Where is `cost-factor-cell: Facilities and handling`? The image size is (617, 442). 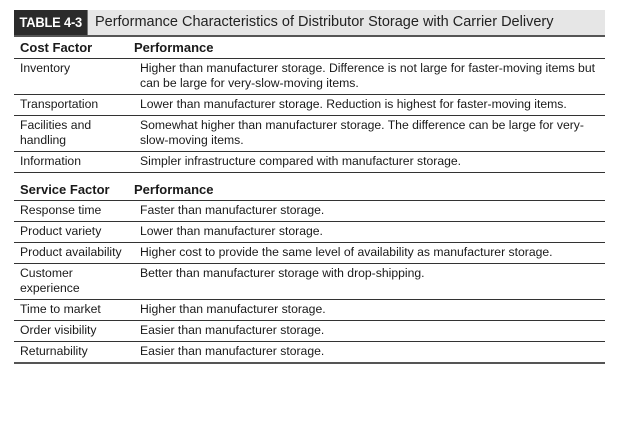 cost-factor-cell: Facilities and handling is located at coordinates (56, 132).